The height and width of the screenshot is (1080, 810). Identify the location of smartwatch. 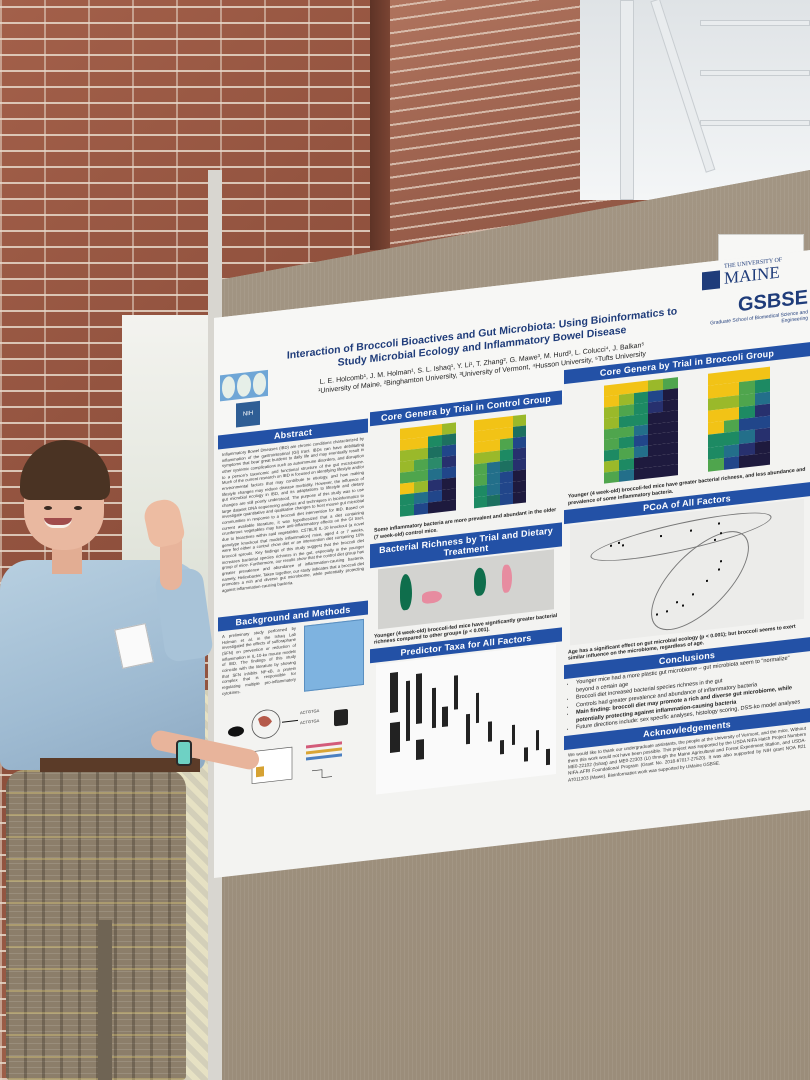
(184, 753).